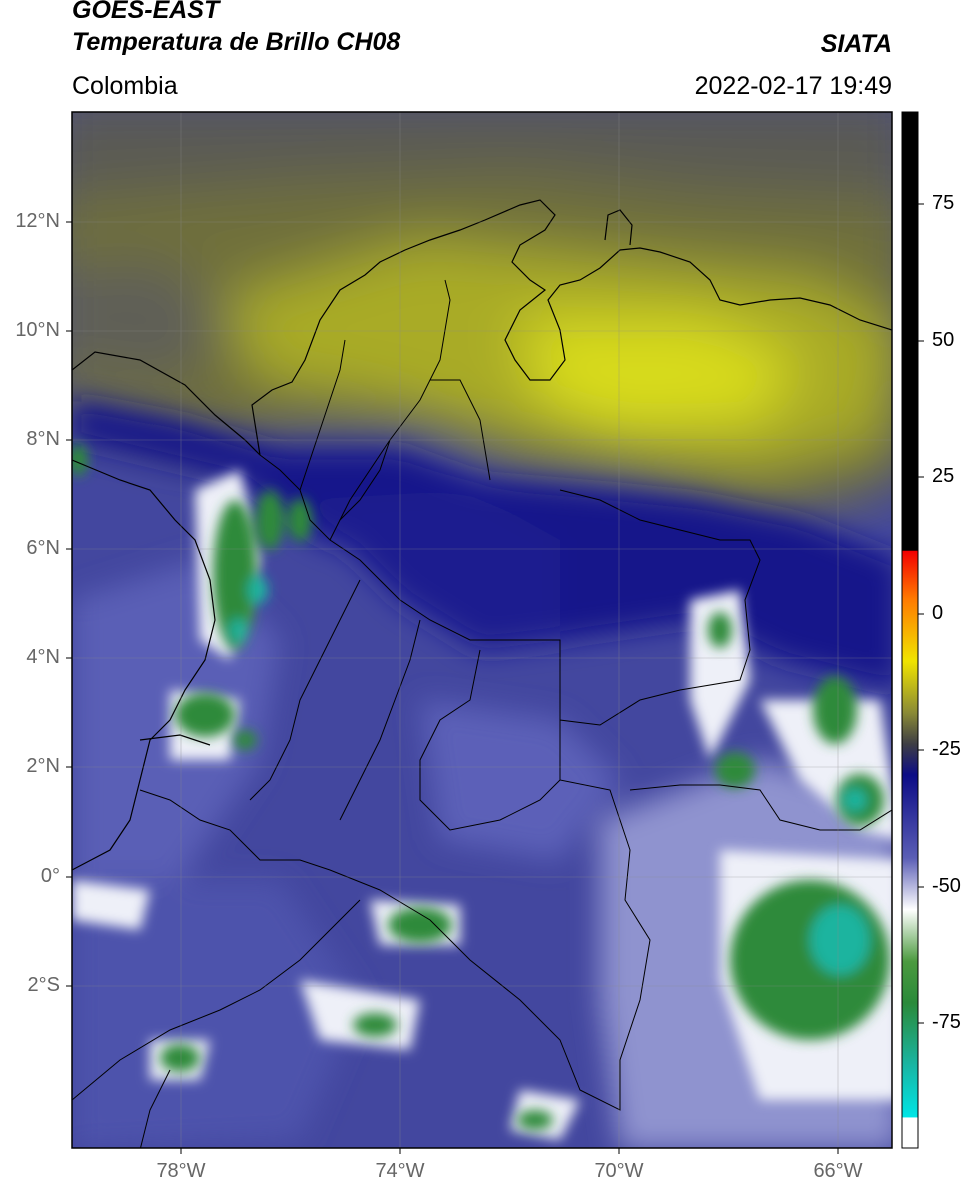  I want to click on title-line-1: GOES-EAST, so click(146, 12).